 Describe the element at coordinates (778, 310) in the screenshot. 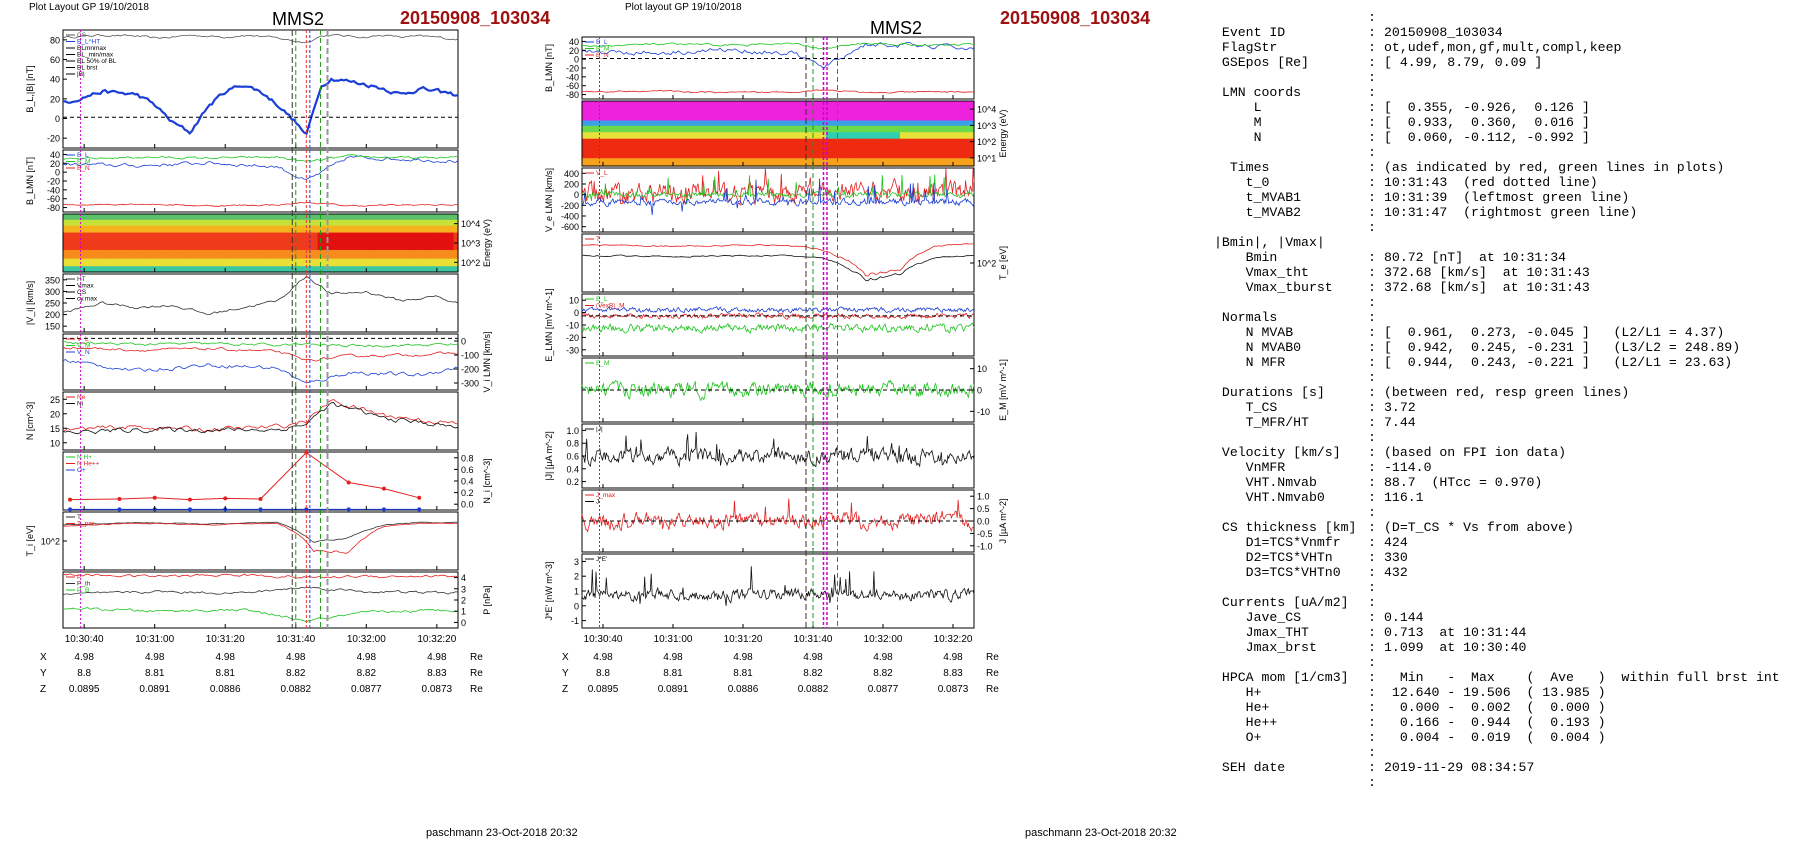

I see `series-line-E_N` at that location.